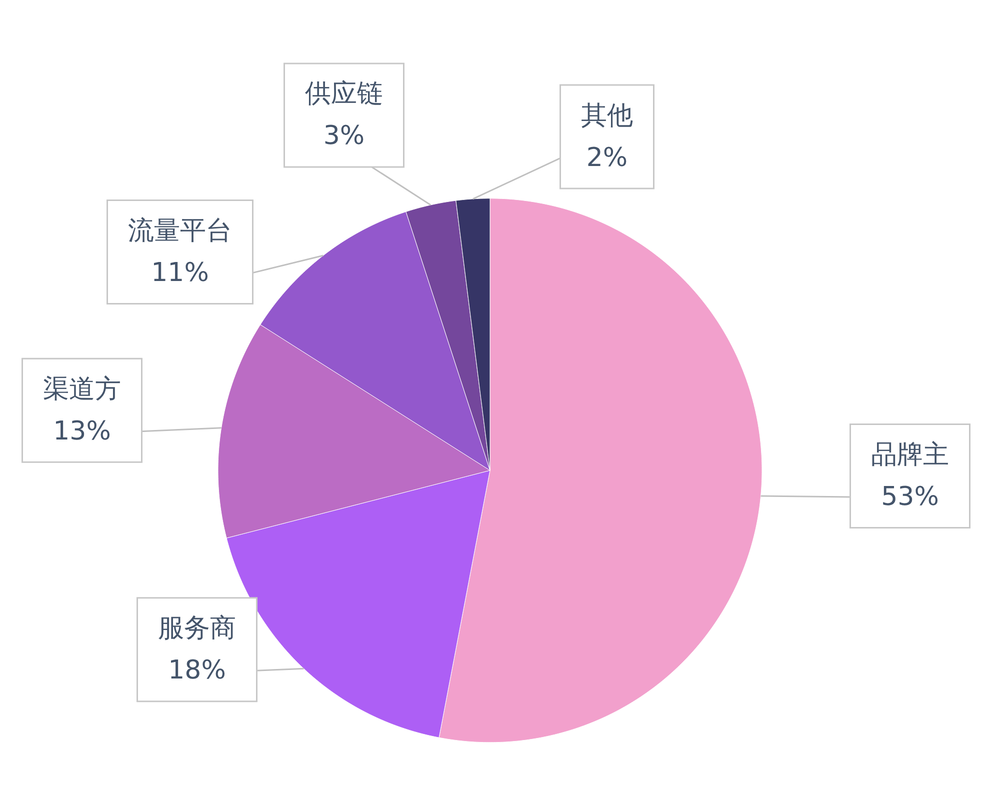 The width and height of the screenshot is (1000, 800). I want to click on slice-label: 其他, so click(607, 115).